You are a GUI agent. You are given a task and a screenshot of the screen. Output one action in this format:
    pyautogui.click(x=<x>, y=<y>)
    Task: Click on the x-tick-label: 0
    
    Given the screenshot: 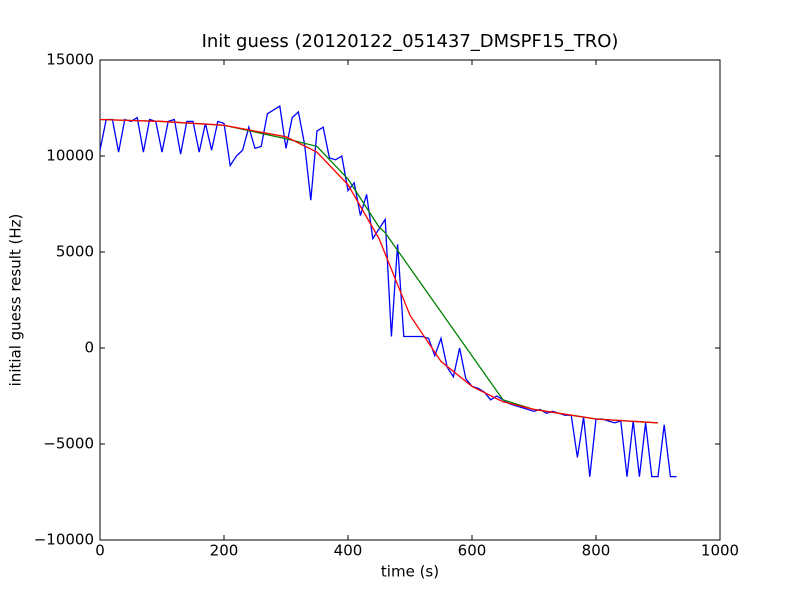 What is the action you would take?
    pyautogui.click(x=100, y=551)
    